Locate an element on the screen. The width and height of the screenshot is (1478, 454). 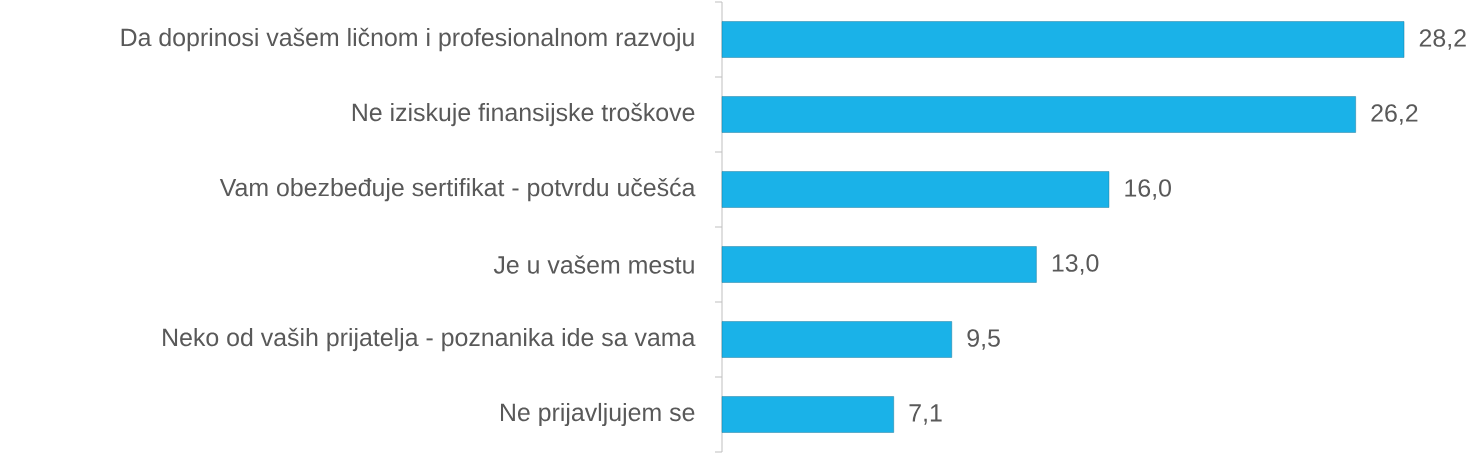
data-label: 13,0 is located at coordinates (1075, 264).